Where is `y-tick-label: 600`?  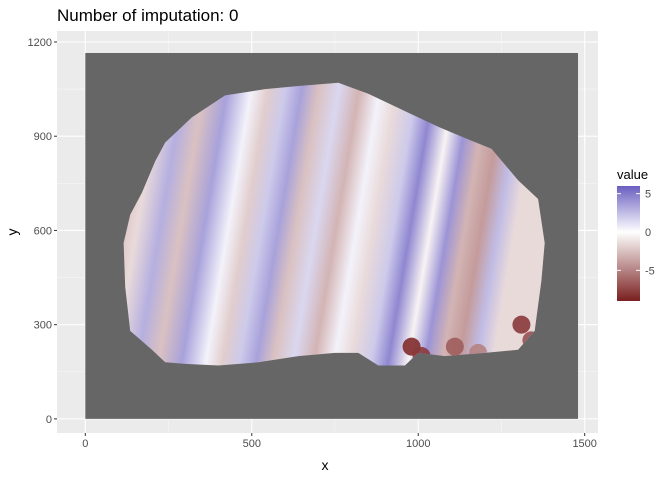 y-tick-label: 600 is located at coordinates (43, 231).